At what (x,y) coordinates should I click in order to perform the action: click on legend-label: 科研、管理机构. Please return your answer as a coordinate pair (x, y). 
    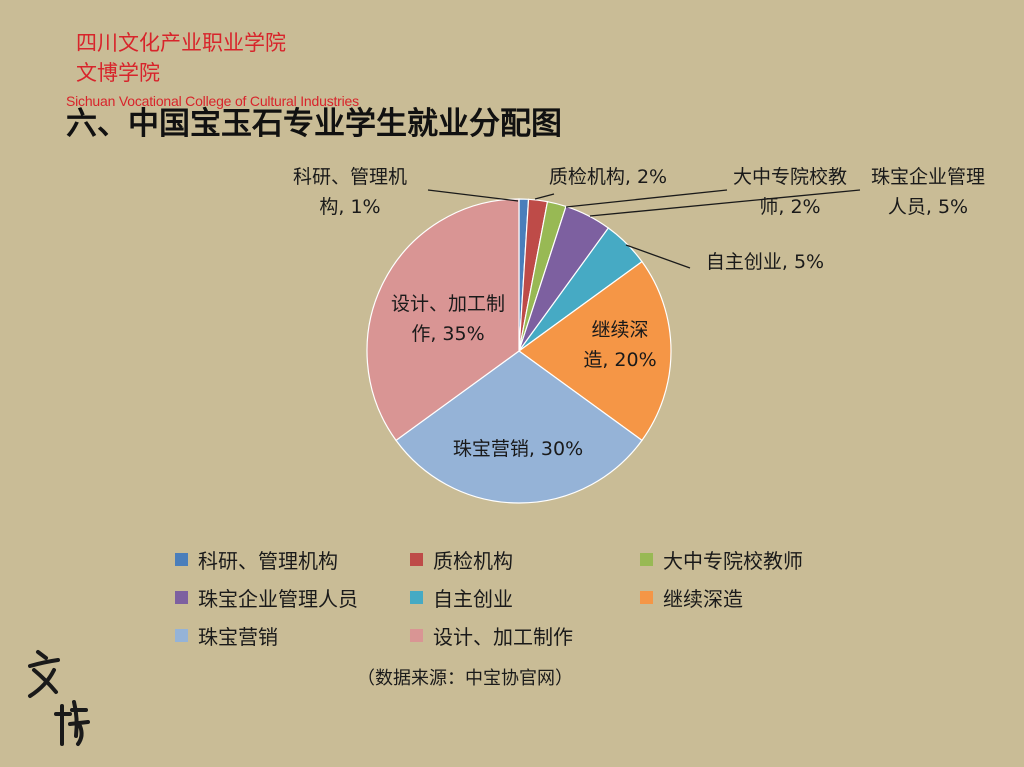
    Looking at the image, I should click on (268, 561).